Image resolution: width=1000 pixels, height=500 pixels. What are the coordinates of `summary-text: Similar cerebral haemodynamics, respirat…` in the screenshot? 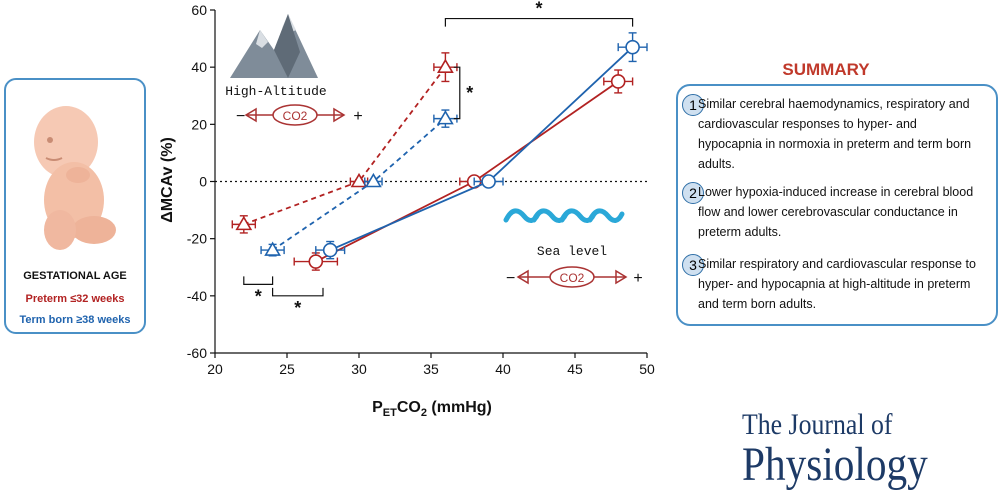 It's located at (835, 134).